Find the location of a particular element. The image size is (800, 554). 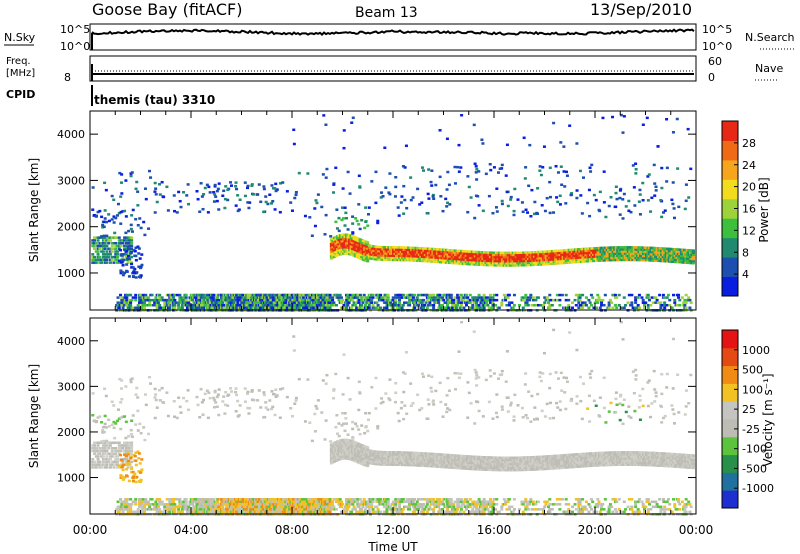

station-title: Goose Bay (fitACF) is located at coordinates (167, 9).